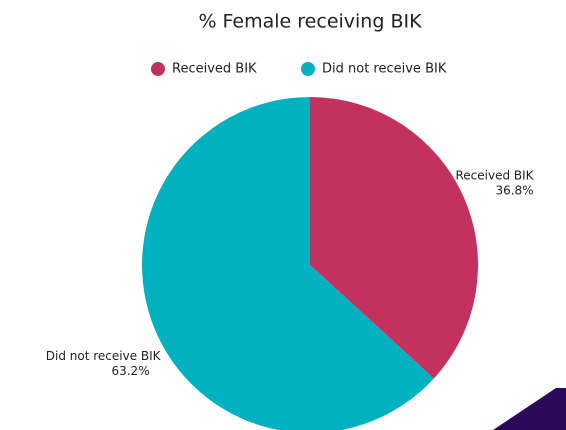  I want to click on data-label: 36.8%, so click(514, 190).